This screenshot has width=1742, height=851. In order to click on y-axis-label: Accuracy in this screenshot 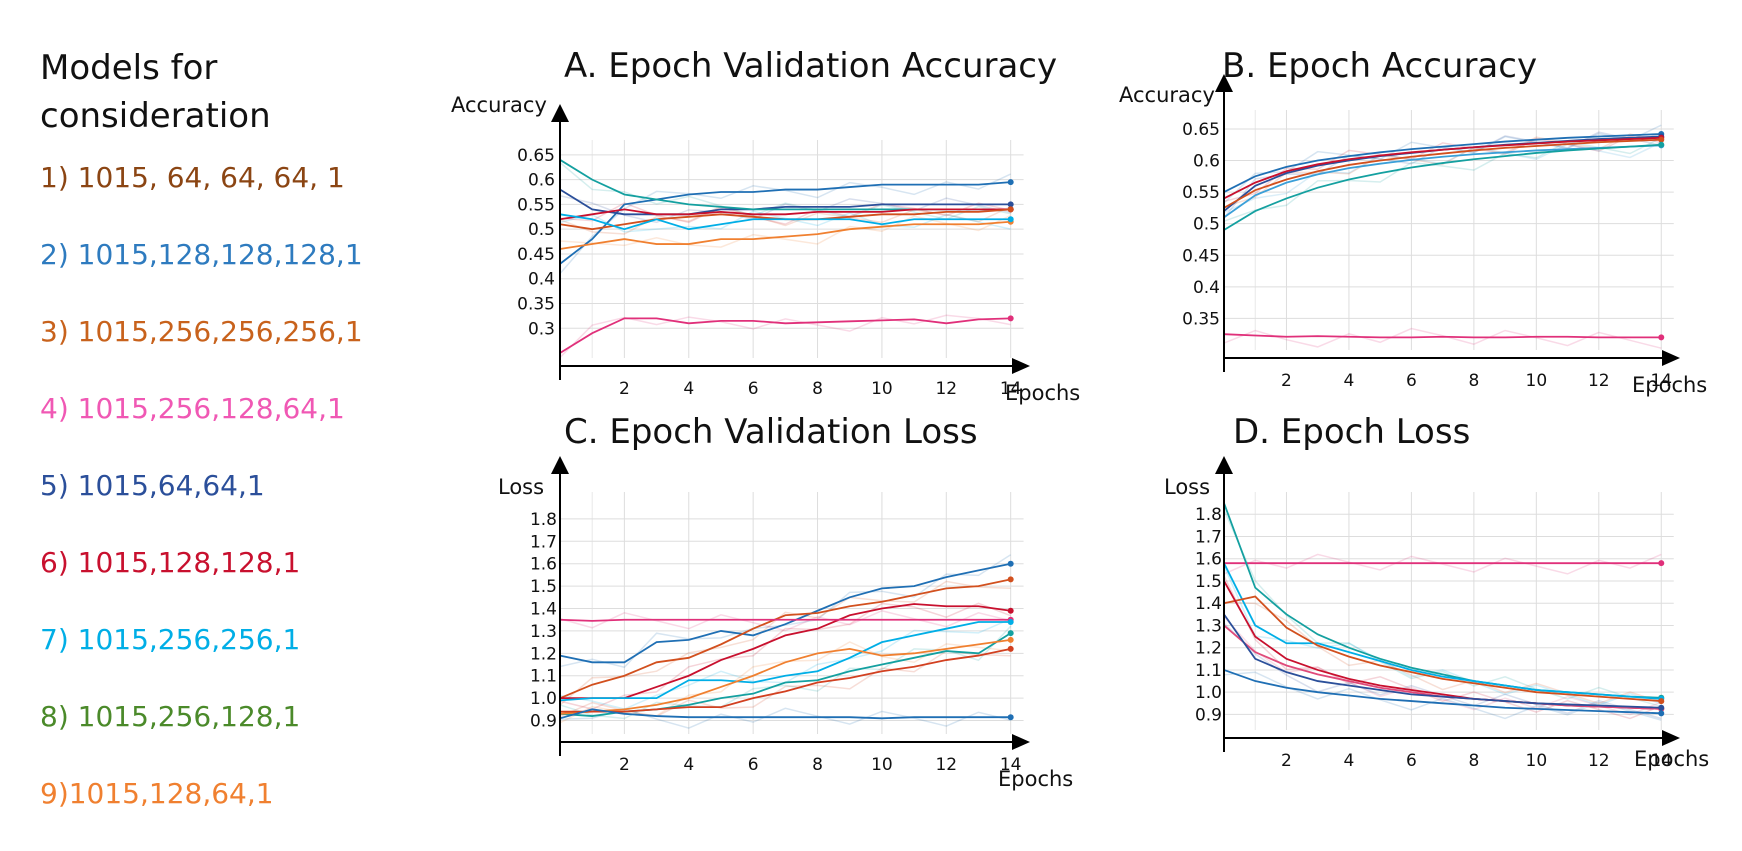, I will do `click(499, 105)`.